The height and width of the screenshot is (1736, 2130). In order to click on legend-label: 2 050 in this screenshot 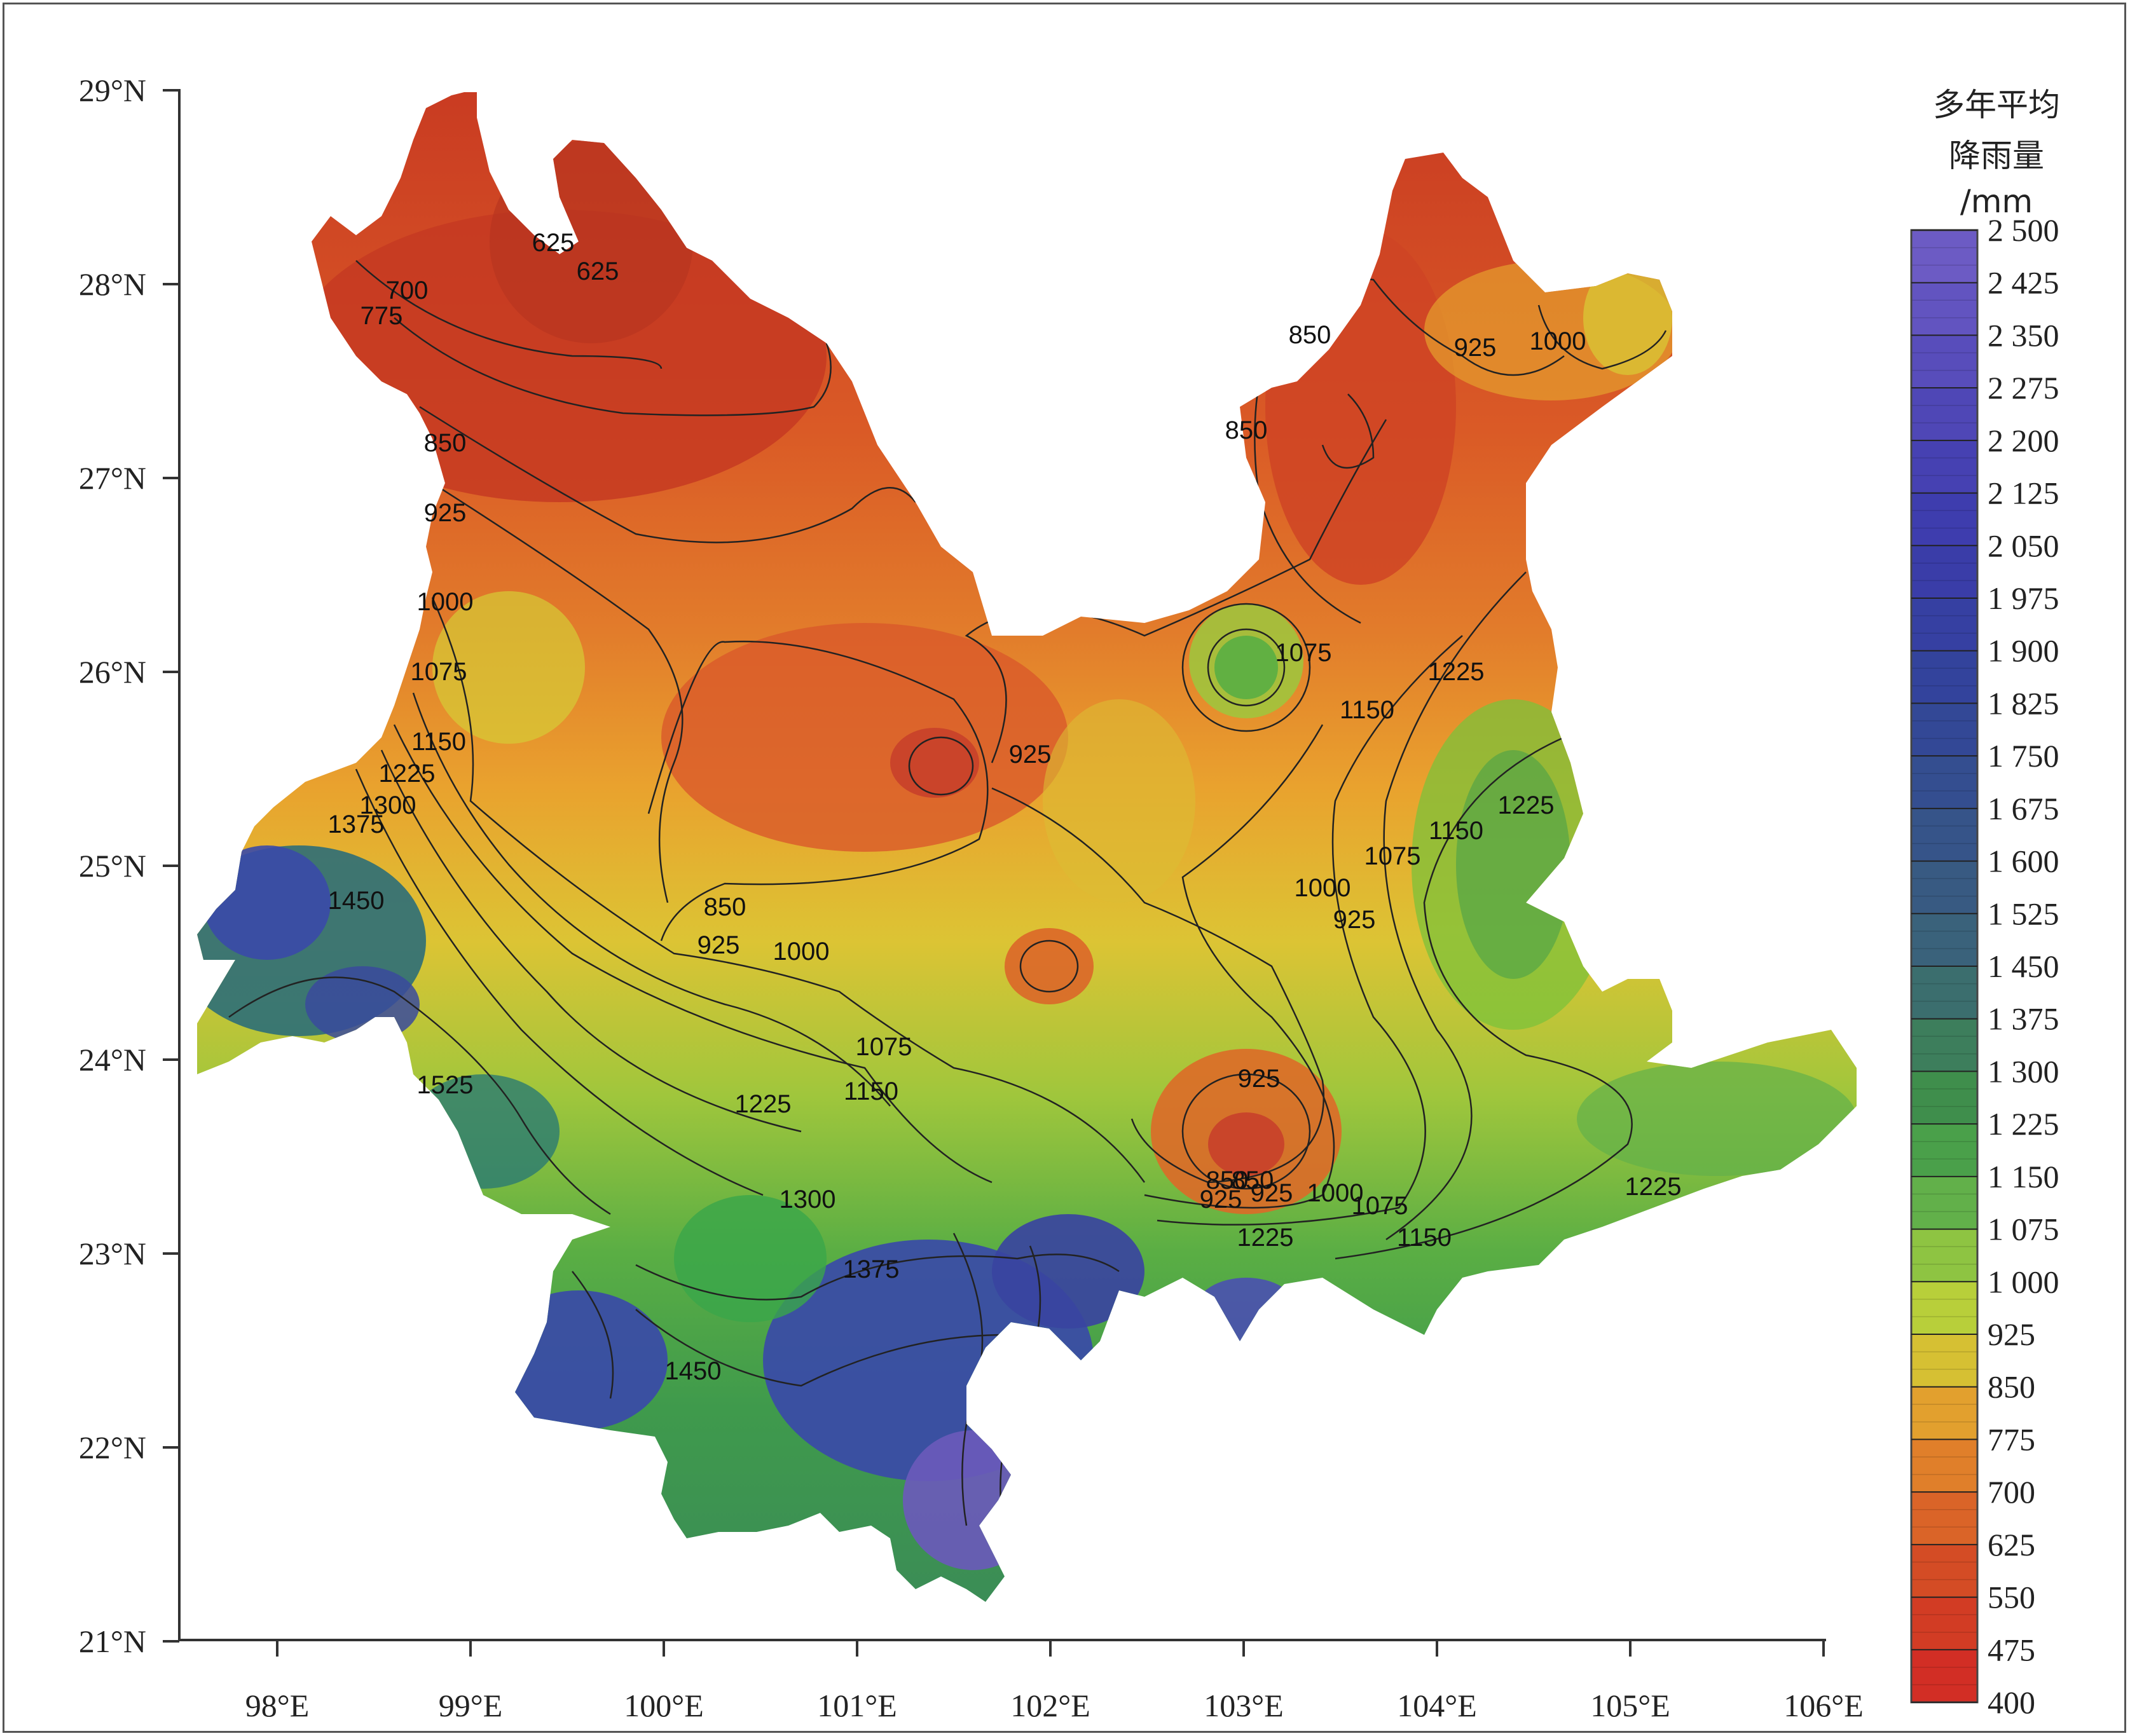, I will do `click(2023, 545)`.